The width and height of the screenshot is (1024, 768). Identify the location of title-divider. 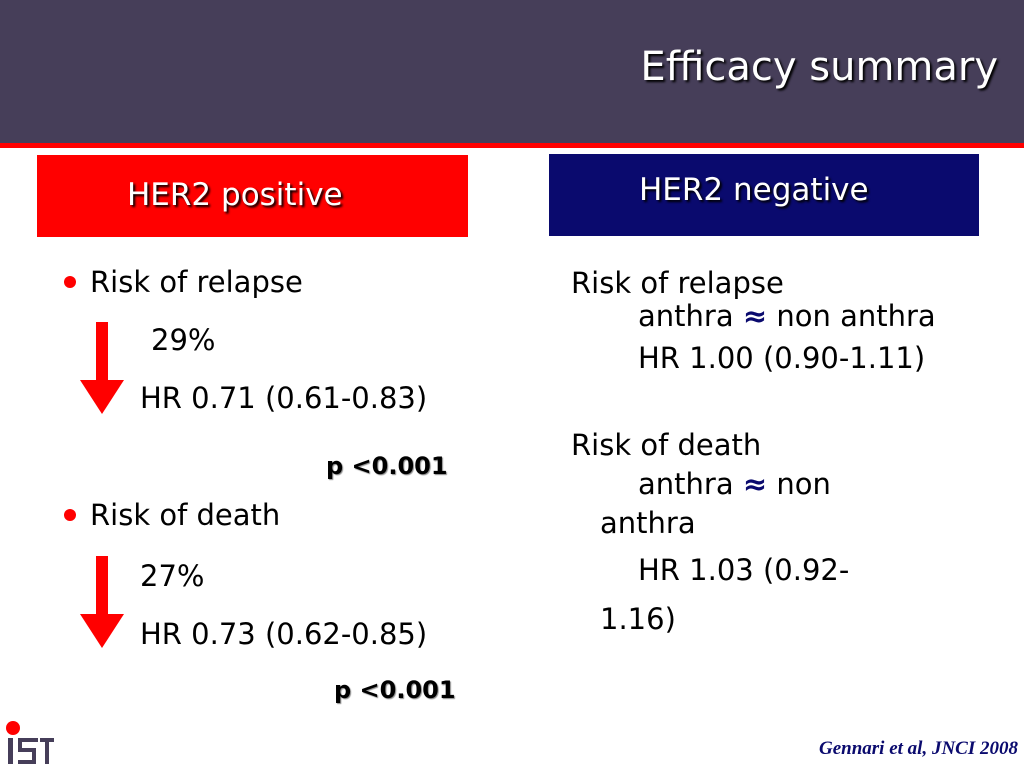
(512, 145).